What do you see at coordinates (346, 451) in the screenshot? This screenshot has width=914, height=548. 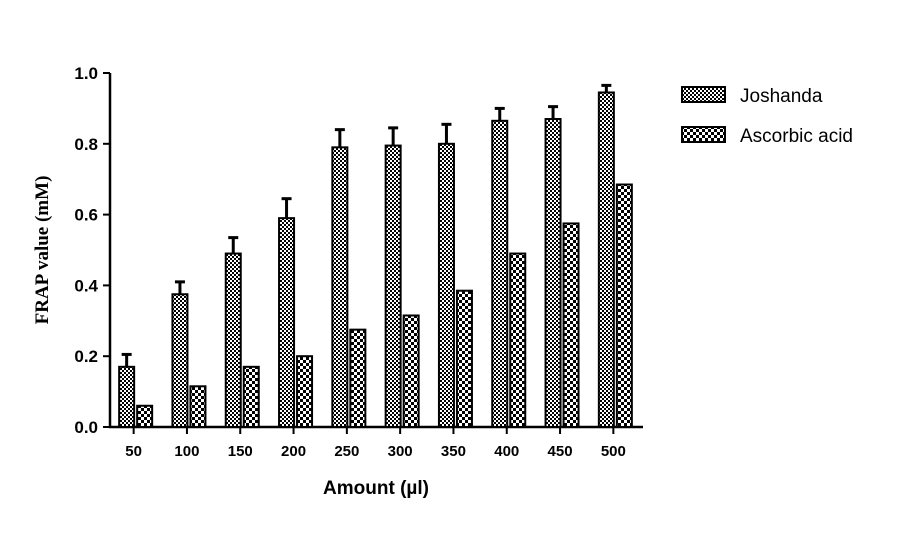 I see `x-tick-label: 250` at bounding box center [346, 451].